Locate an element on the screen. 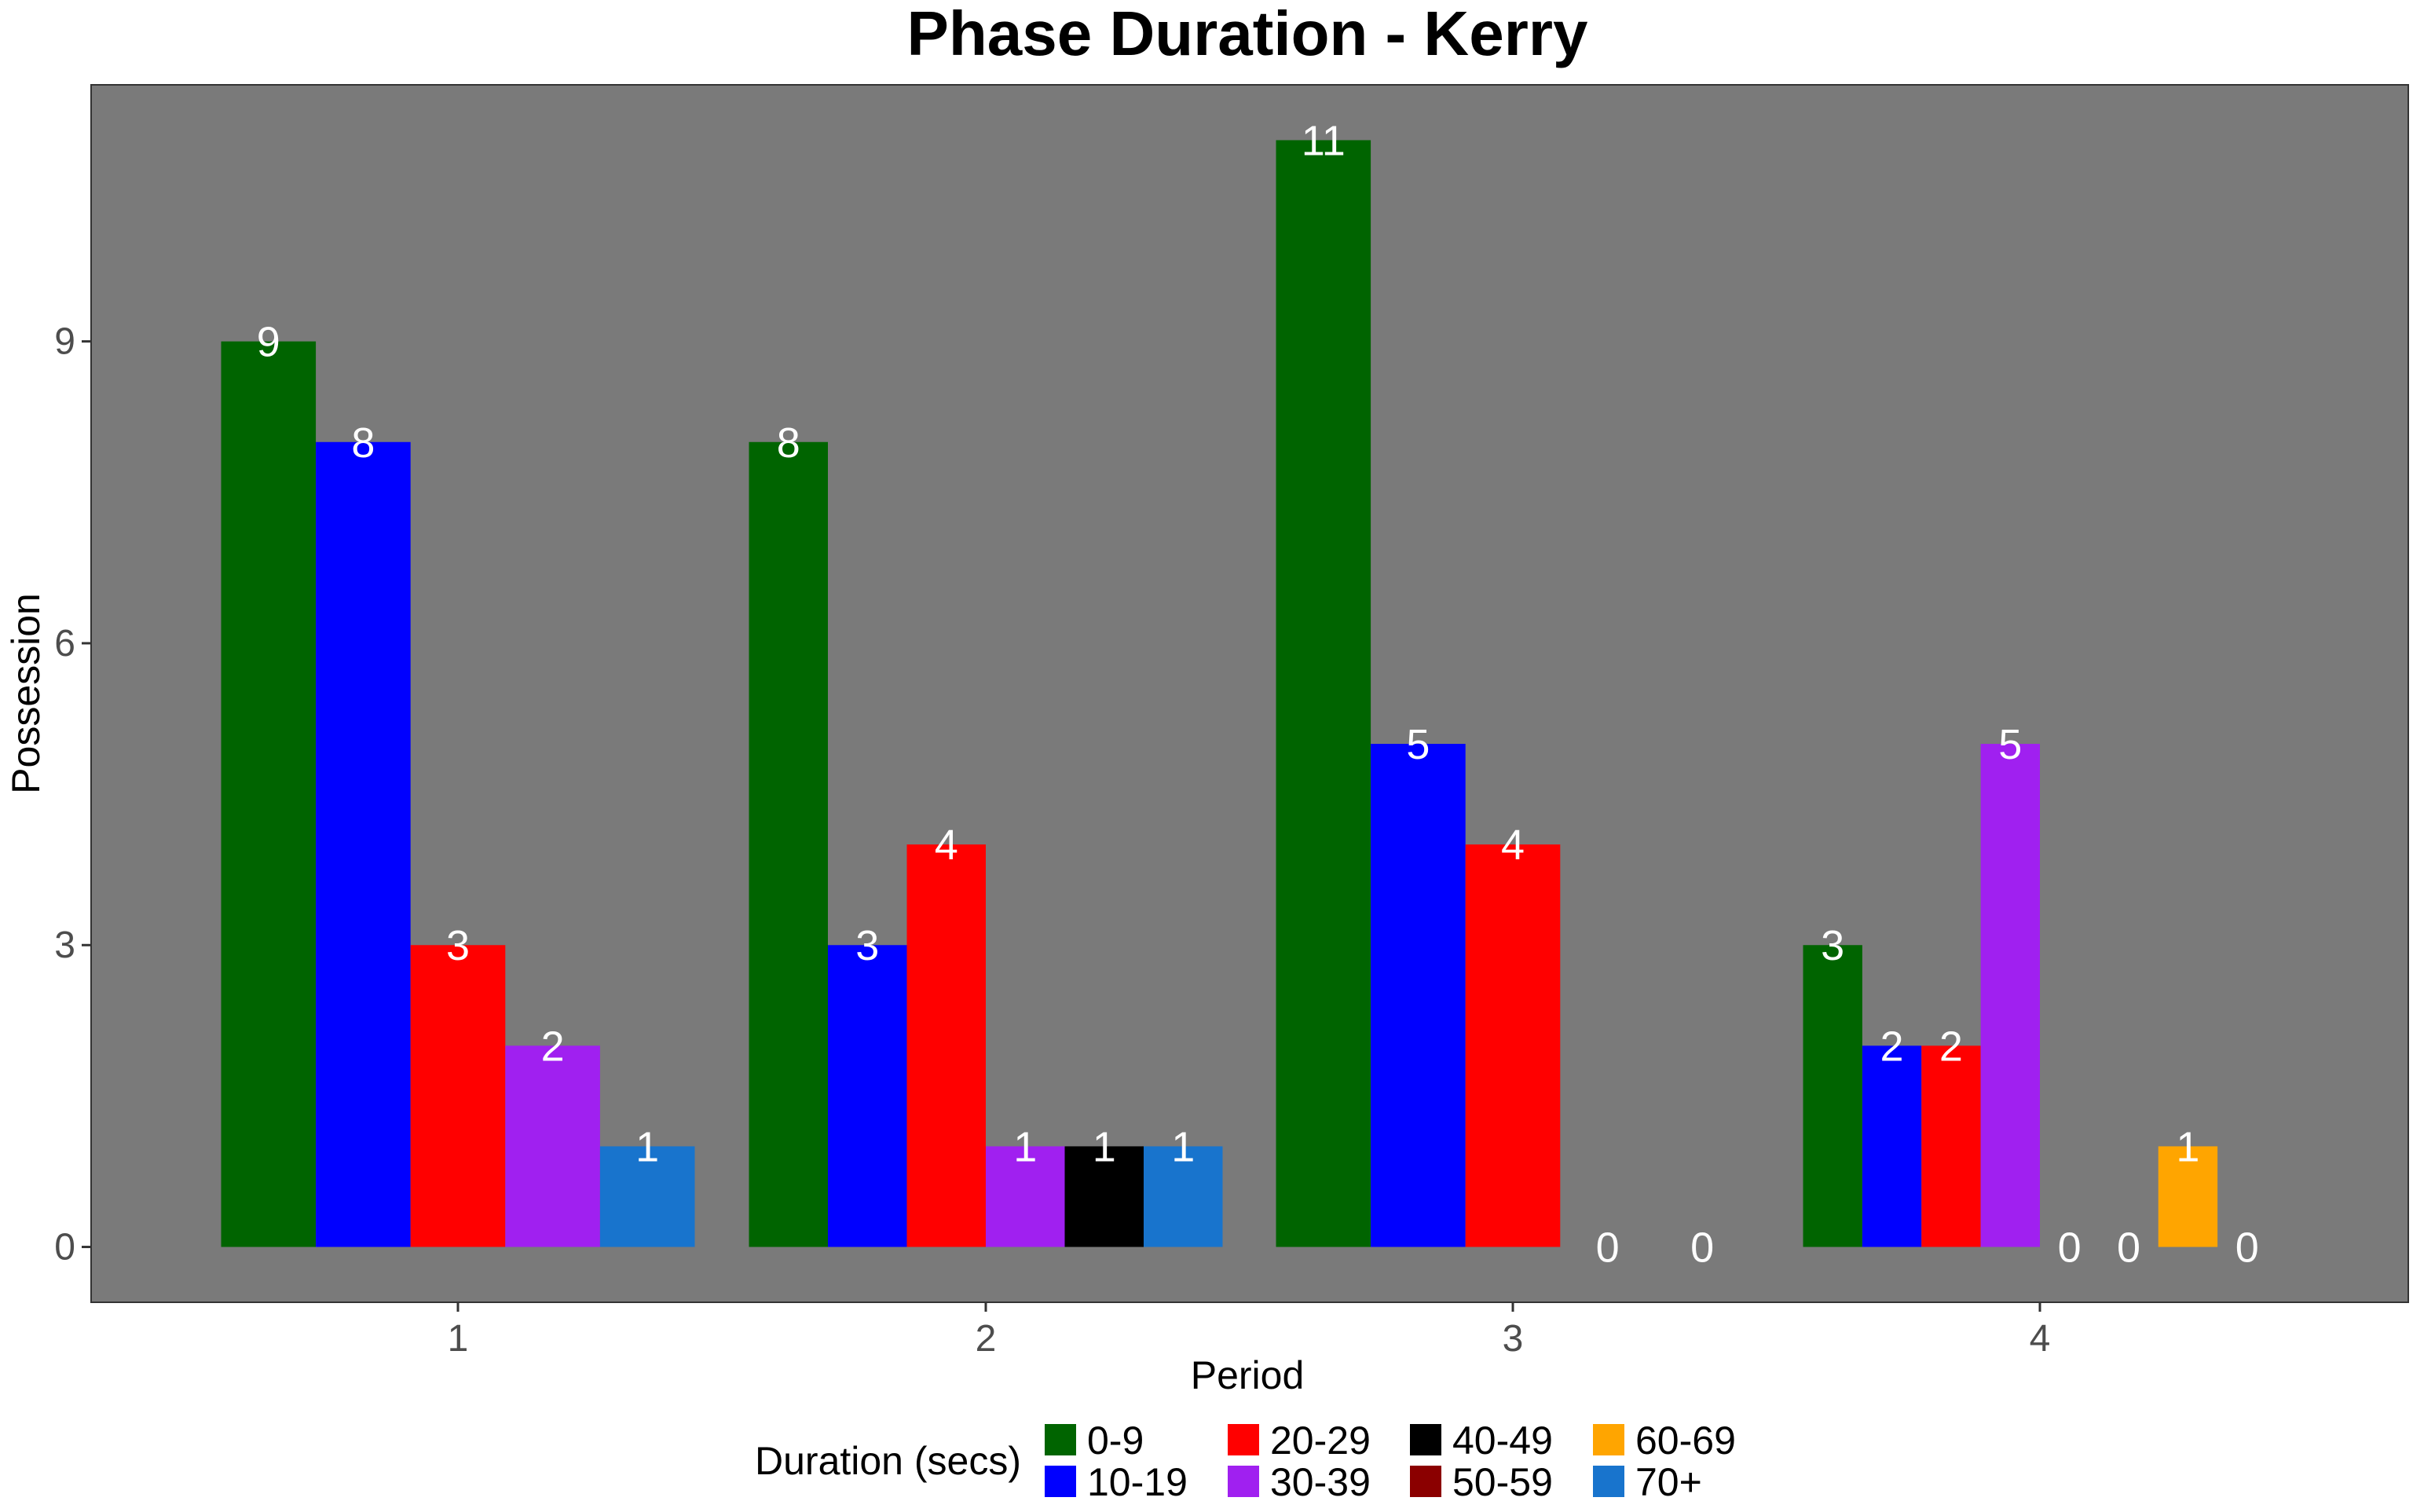  data-label-period-2-70plus: 1 is located at coordinates (1183, 1146).